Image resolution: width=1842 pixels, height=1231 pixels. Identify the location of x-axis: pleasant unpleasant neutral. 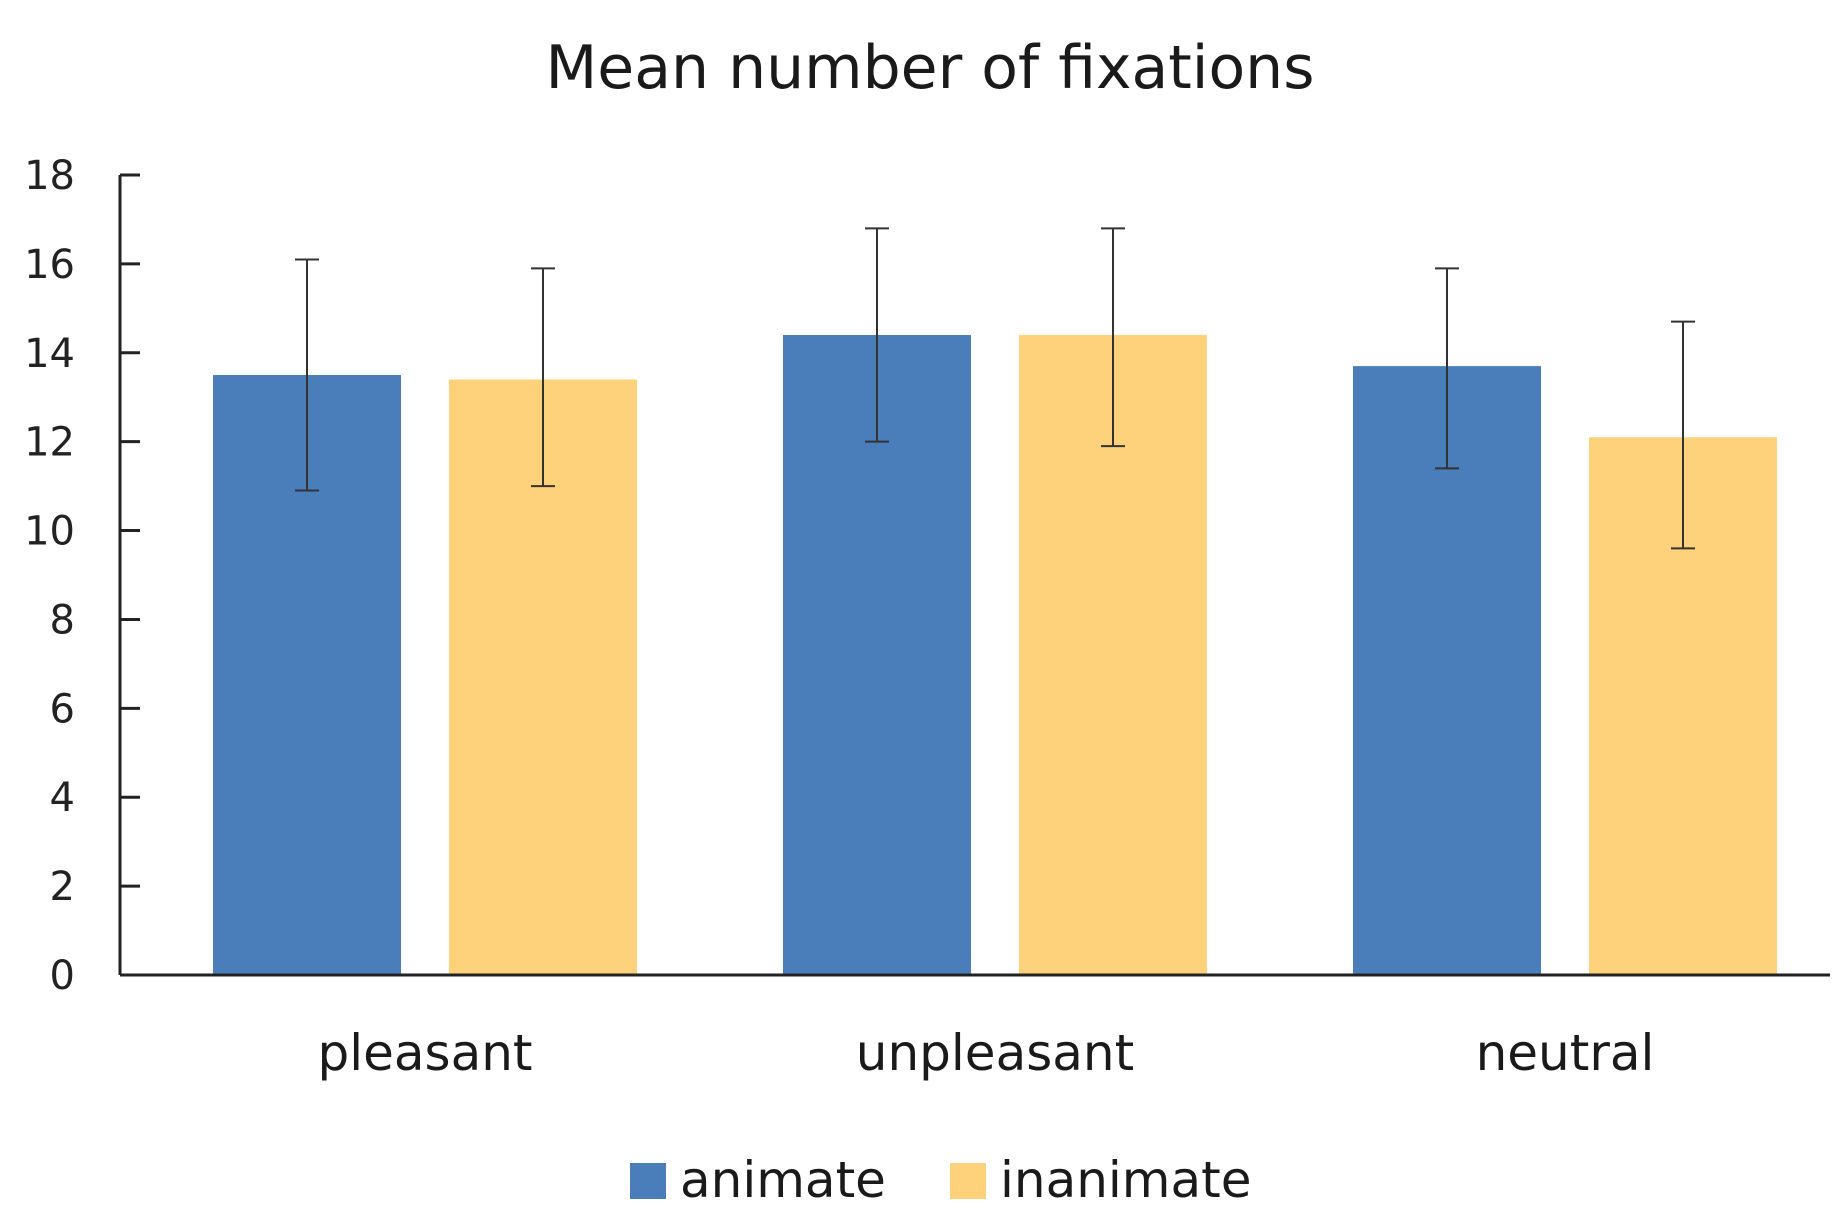
(975, 1027).